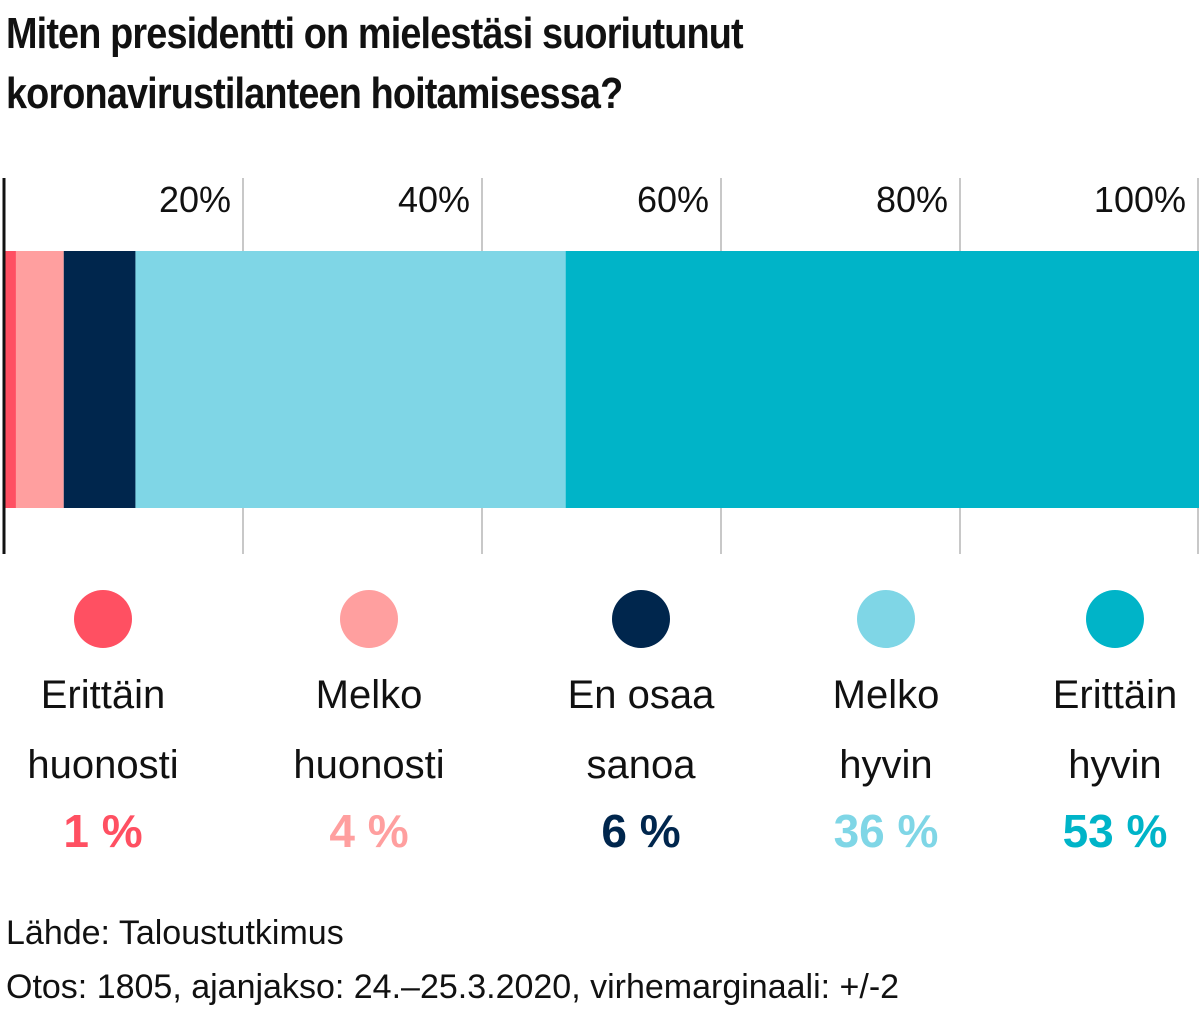  I want to click on legend-item-4: Erittäin hyvin 53 %, so click(1099, 725).